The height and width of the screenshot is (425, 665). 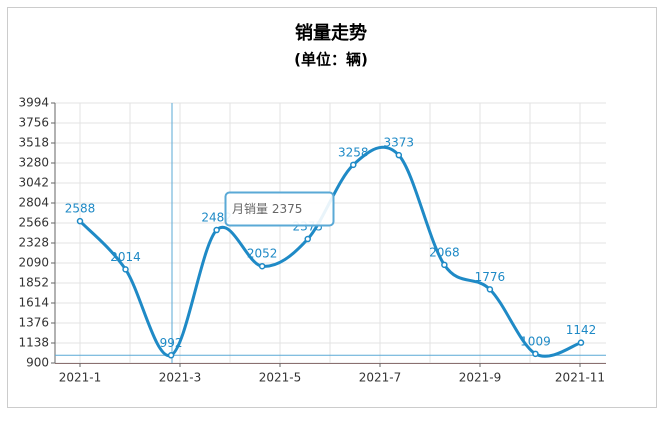 What do you see at coordinates (33, 163) in the screenshot?
I see `y-tick-label: 3280` at bounding box center [33, 163].